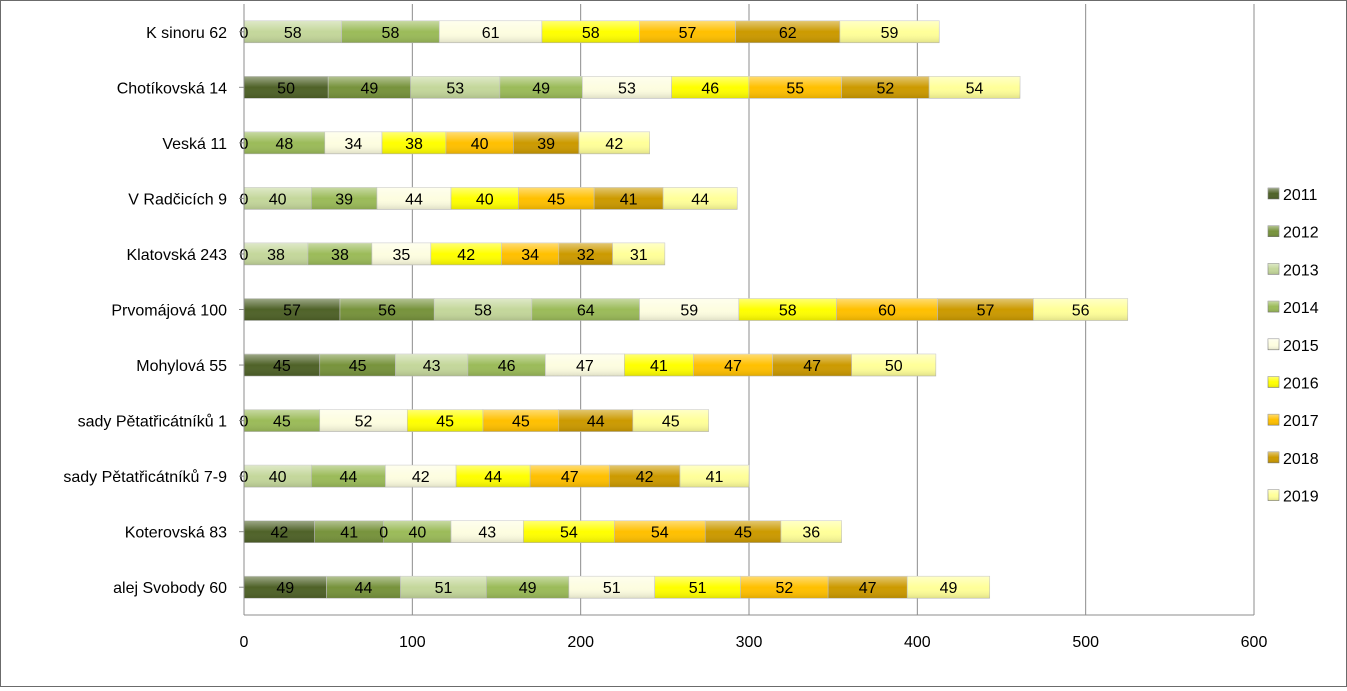 The height and width of the screenshot is (691, 1347). What do you see at coordinates (639, 255) in the screenshot?
I see `data-label: 31` at bounding box center [639, 255].